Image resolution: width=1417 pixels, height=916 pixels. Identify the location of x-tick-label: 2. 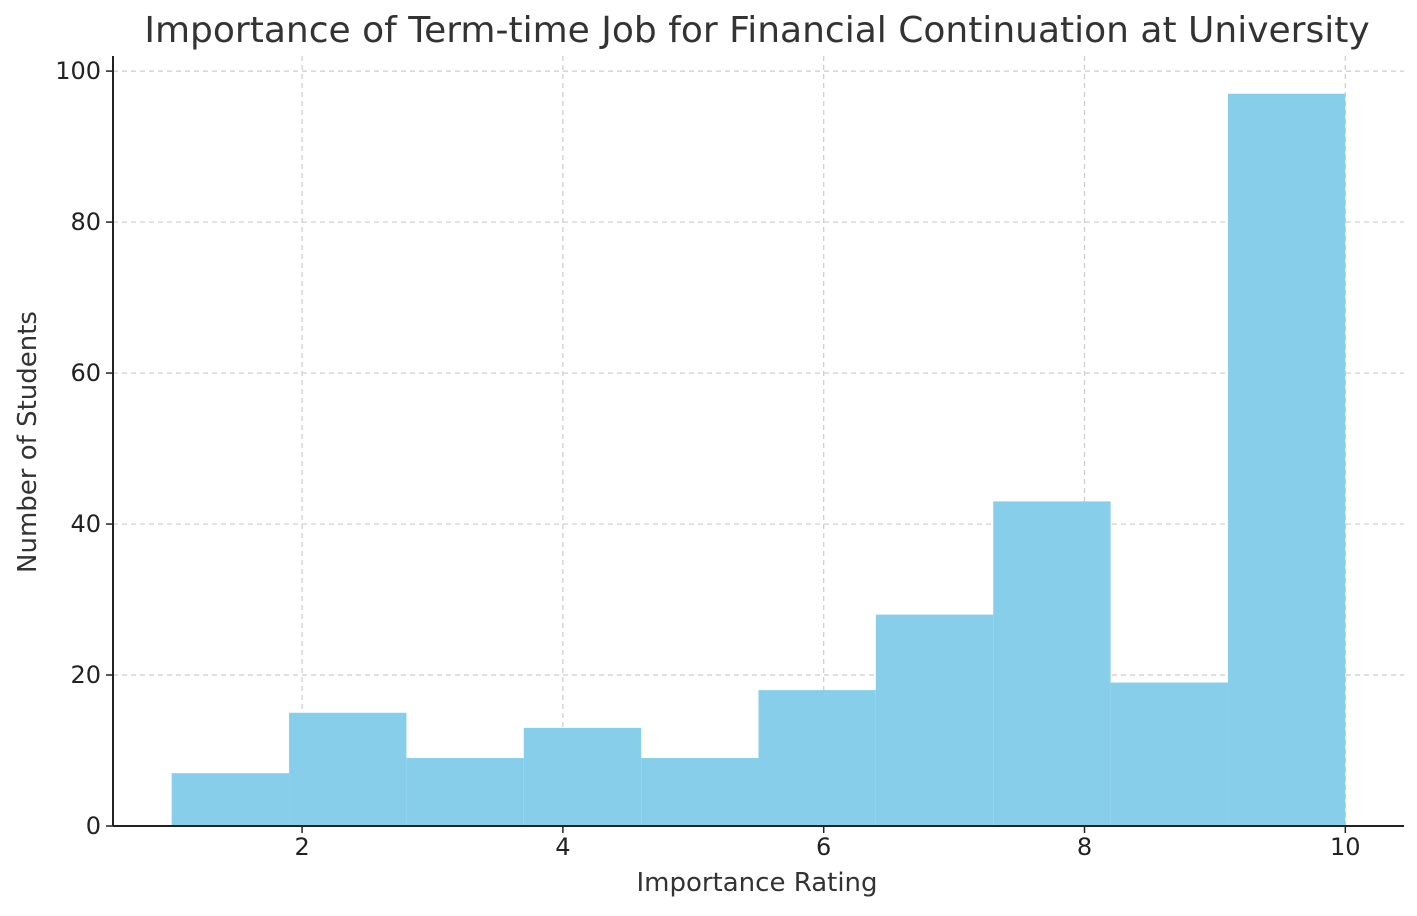
(301, 847).